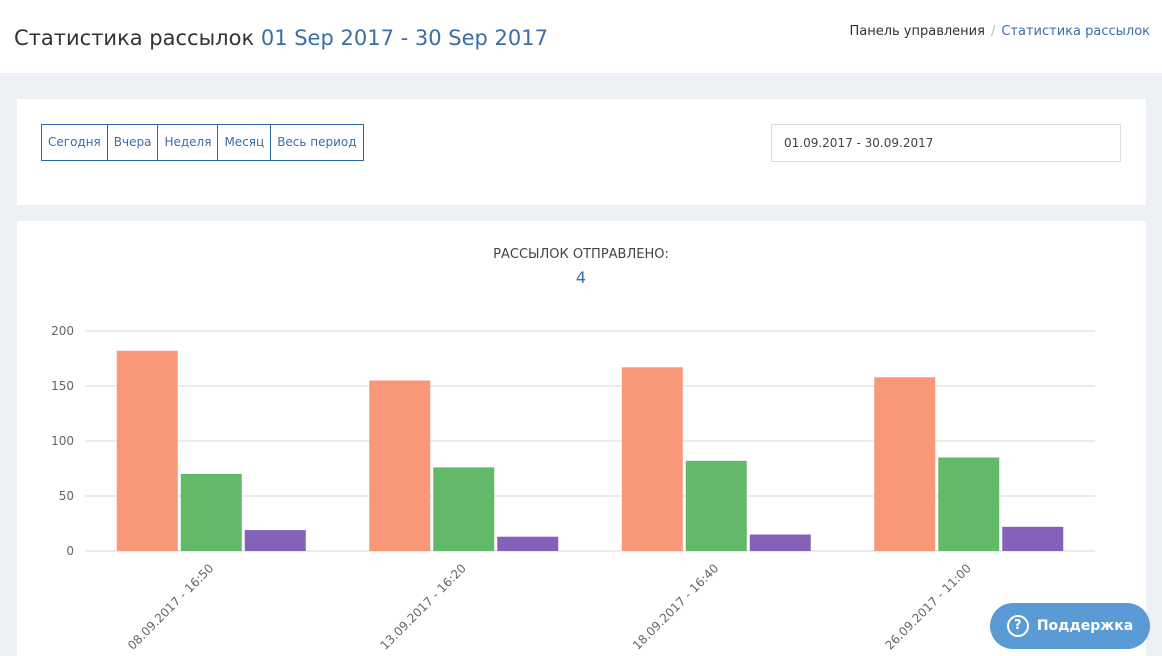 The width and height of the screenshot is (1162, 656). I want to click on filter-button: Вчера, so click(132, 142).